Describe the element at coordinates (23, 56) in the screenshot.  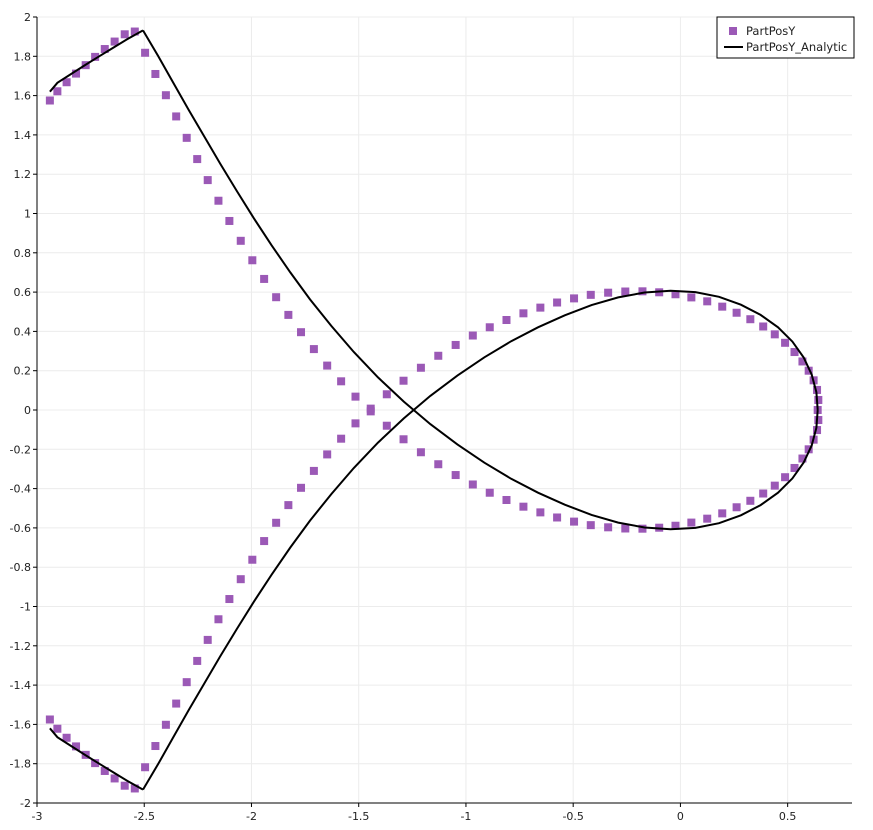
I see `y-tick-label: 1.8` at that location.